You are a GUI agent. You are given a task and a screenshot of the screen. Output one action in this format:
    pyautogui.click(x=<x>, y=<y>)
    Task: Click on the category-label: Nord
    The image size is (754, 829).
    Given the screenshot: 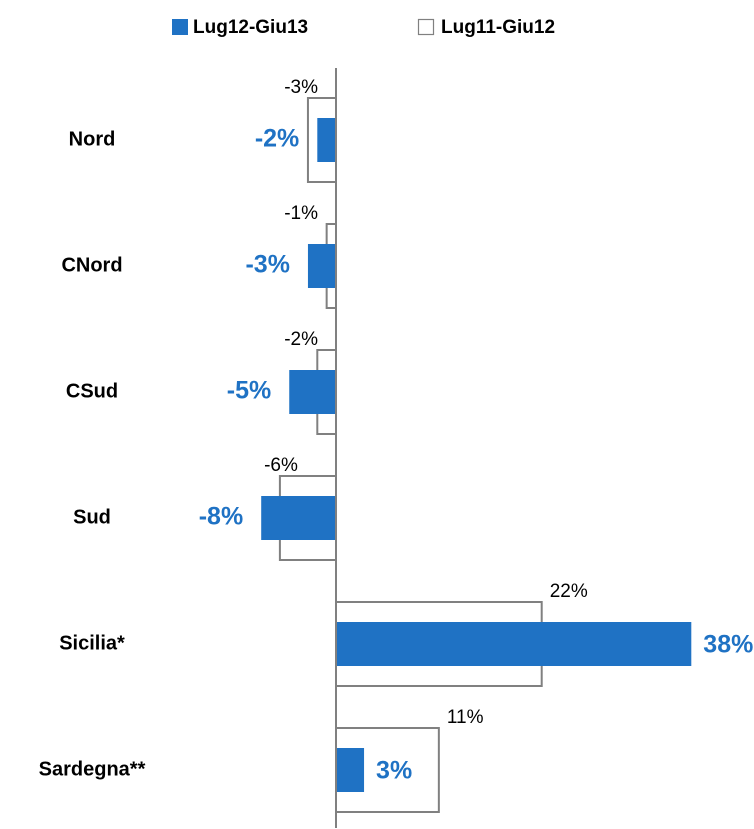 What is the action you would take?
    pyautogui.click(x=92, y=139)
    